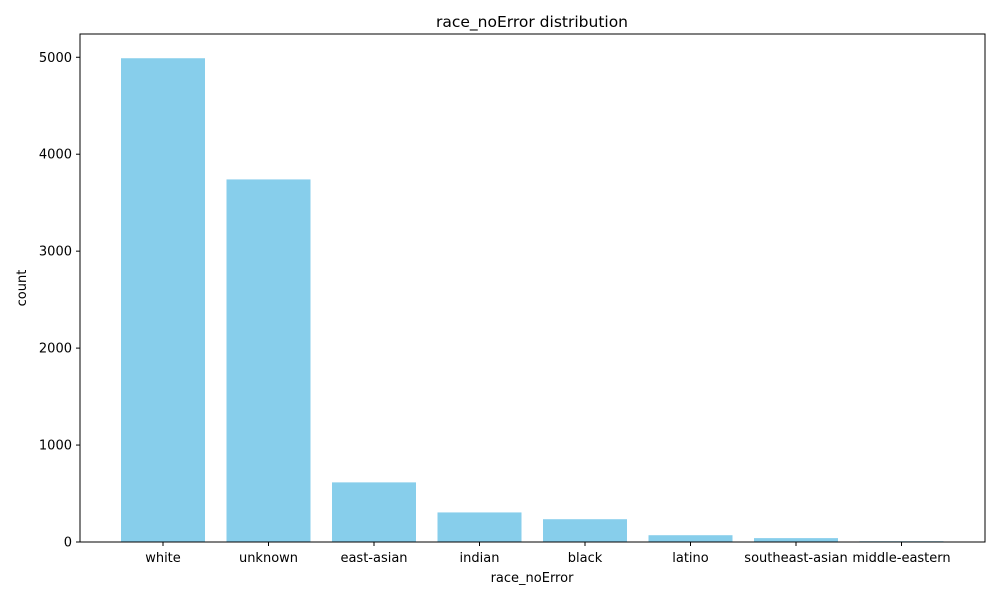  I want to click on y-tick-label: 4000, so click(55, 155).